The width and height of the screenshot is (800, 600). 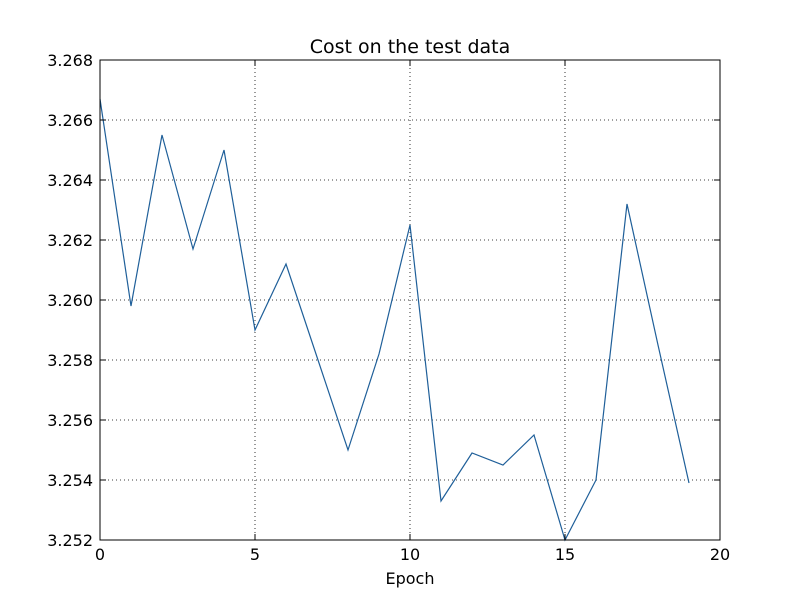 What do you see at coordinates (410, 47) in the screenshot?
I see `chart-title: Cost on the test data` at bounding box center [410, 47].